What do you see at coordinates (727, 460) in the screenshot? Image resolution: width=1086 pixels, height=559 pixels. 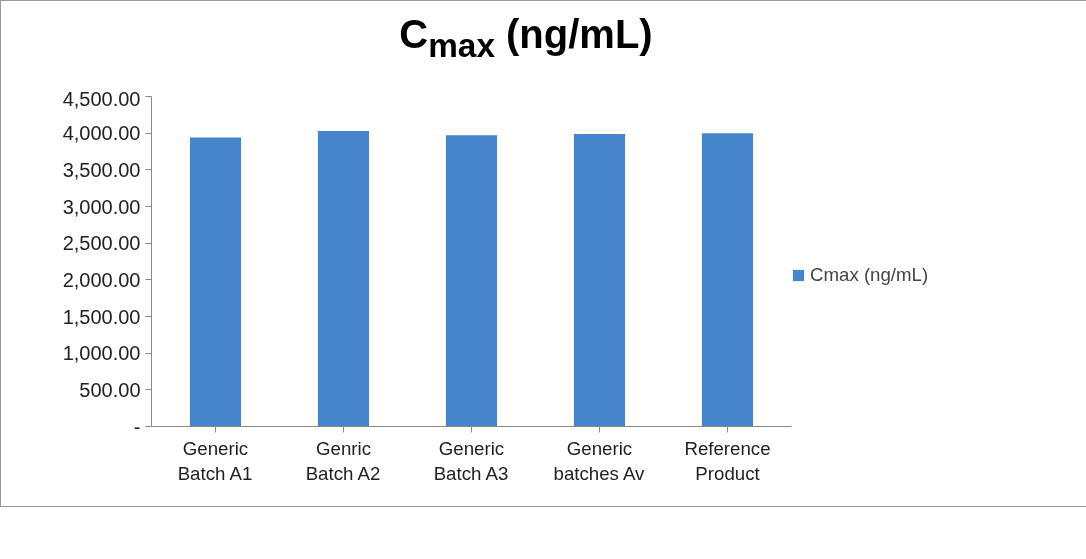 I see `x-tick-label: Reference Product` at bounding box center [727, 460].